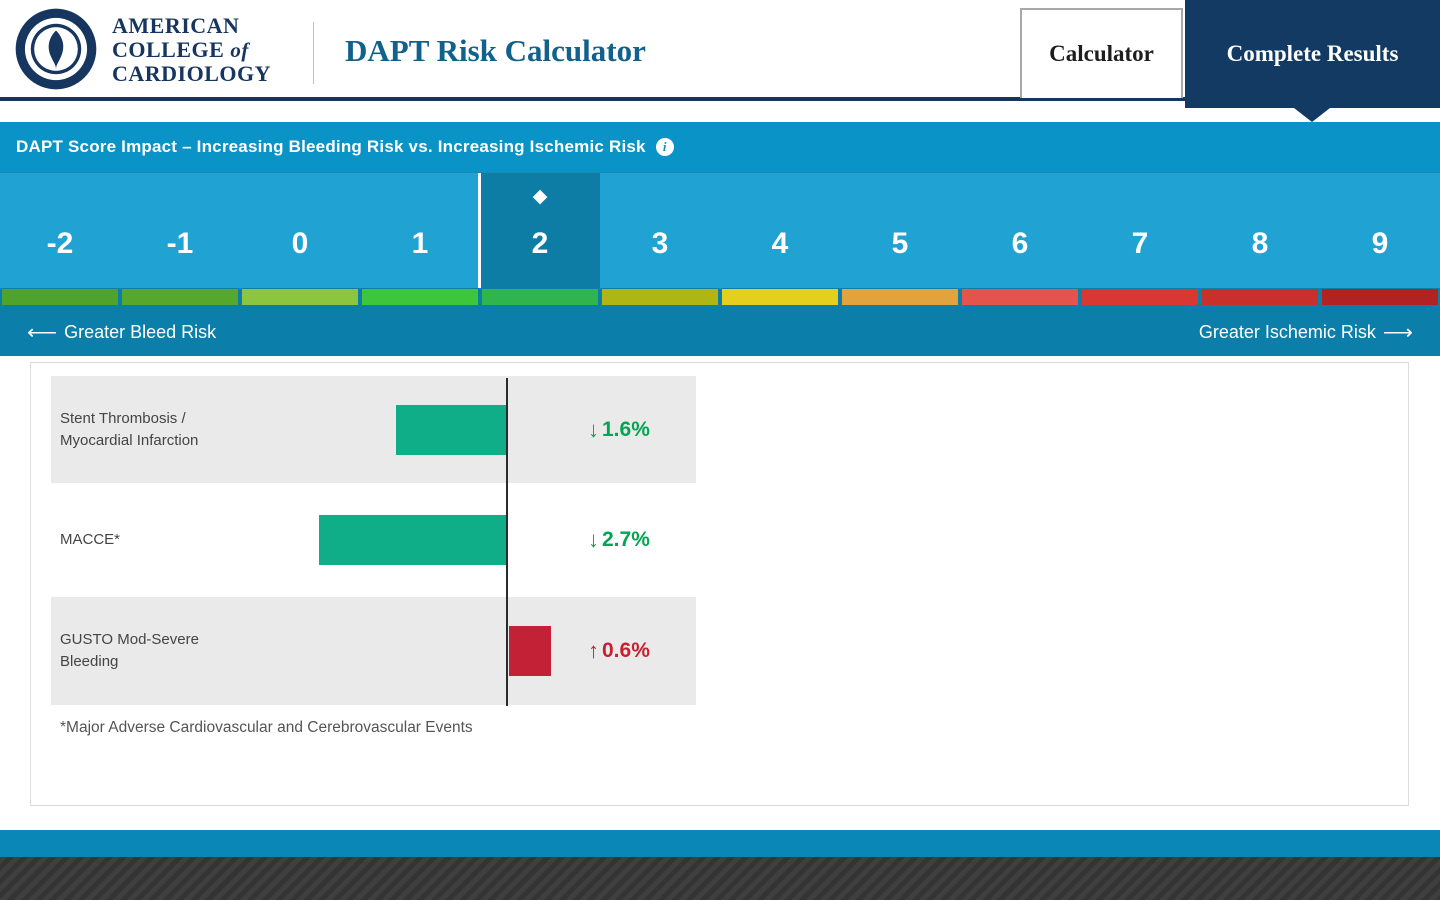  What do you see at coordinates (420, 243) in the screenshot?
I see `scale-value: 1` at bounding box center [420, 243].